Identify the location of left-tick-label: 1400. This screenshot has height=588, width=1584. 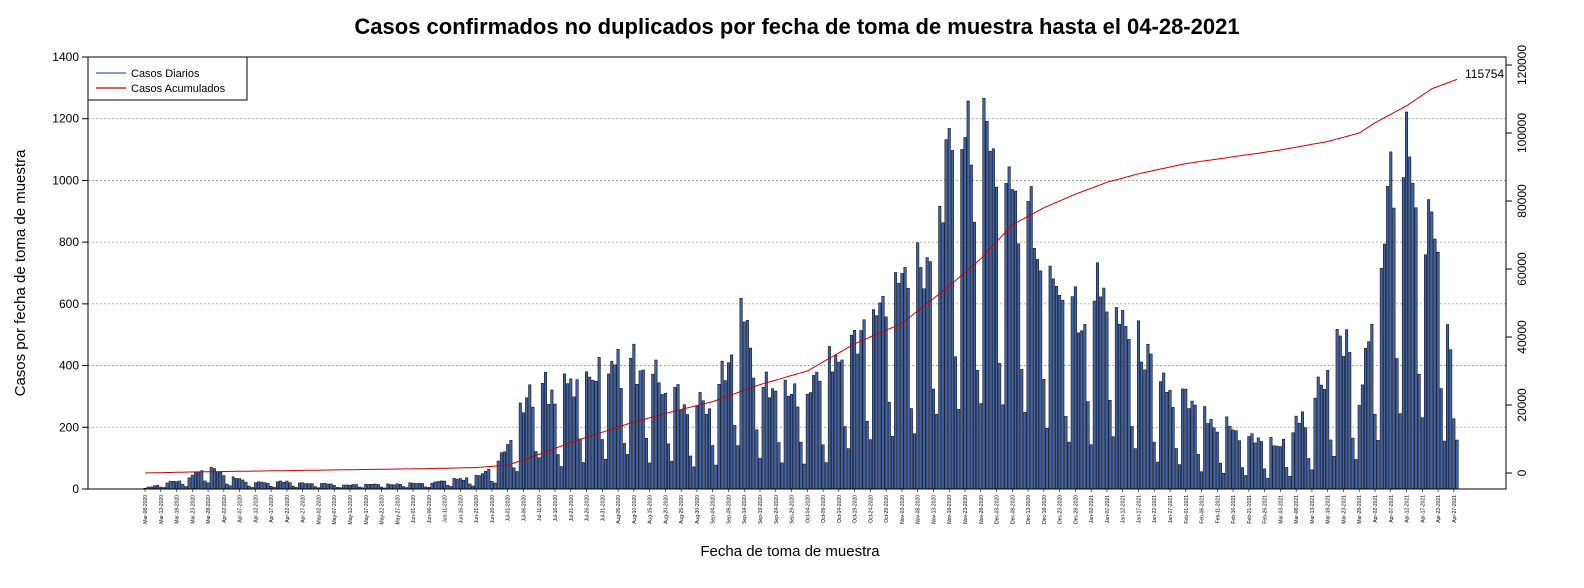
(65, 57).